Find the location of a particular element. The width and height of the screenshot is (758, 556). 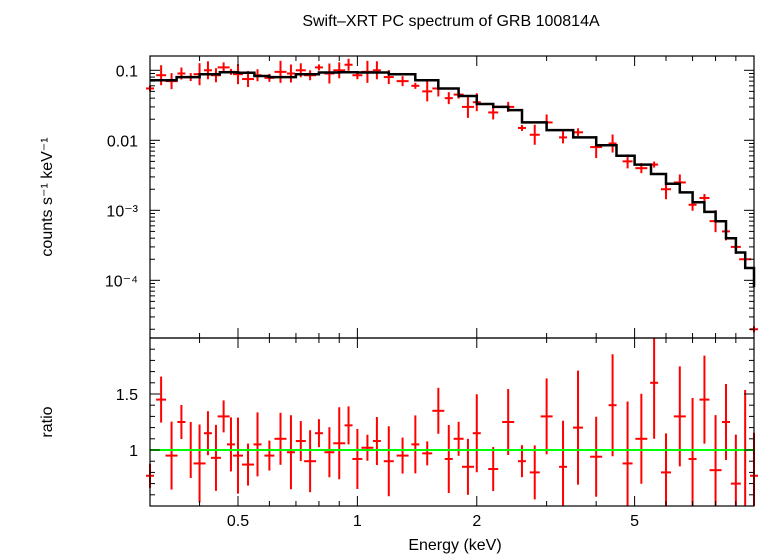

ratio-y-axis-label: ratio is located at coordinates (47, 421).